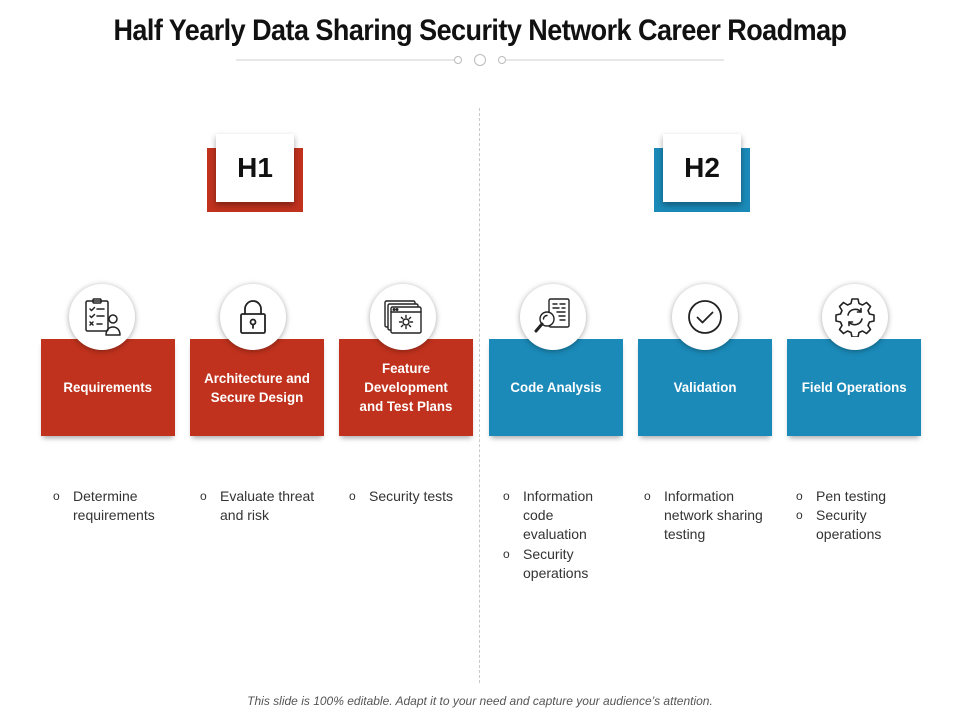 The image size is (960, 720). I want to click on title-divider, so click(480, 60).